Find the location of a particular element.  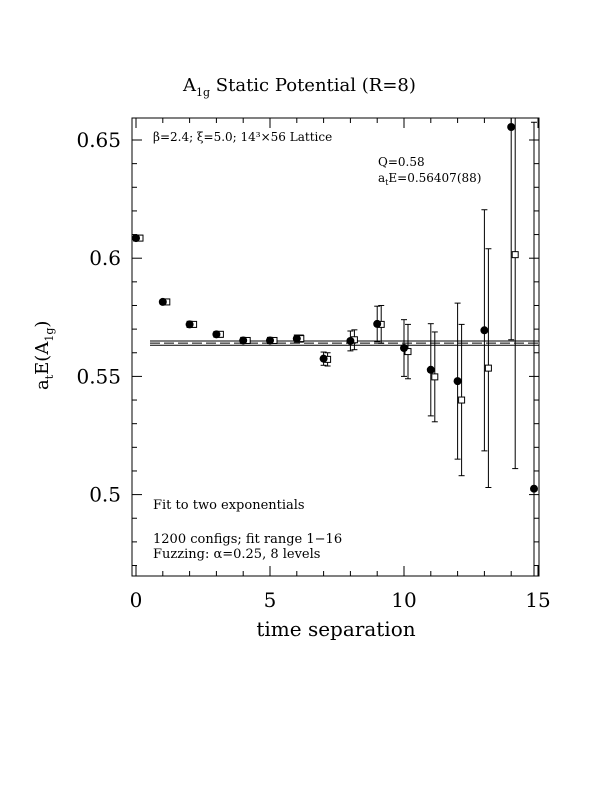

y-axis-label-e: E(A is located at coordinates (42, 358).